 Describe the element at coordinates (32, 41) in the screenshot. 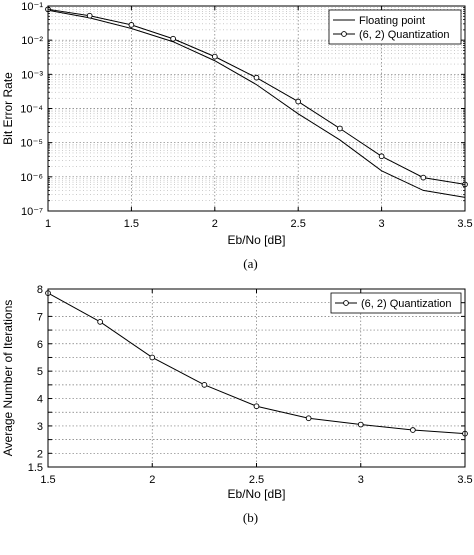

I see `y-tick-label: 10⁻²` at that location.